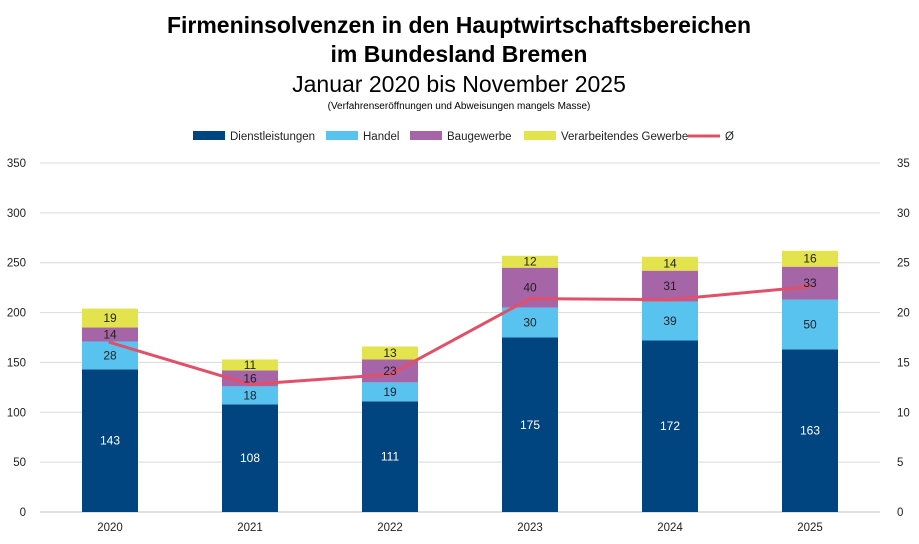 This screenshot has width=919, height=544. I want to click on y-left-tick-label: 200, so click(16, 314).